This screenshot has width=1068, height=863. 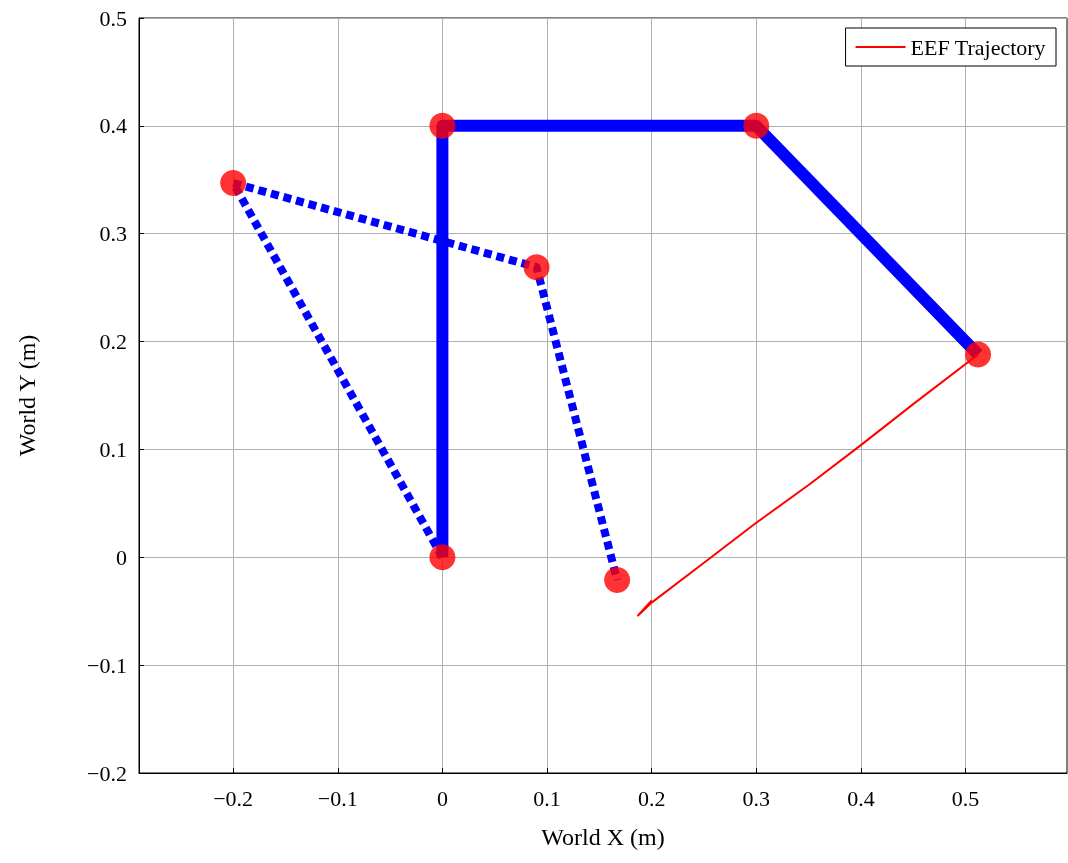 What do you see at coordinates (756, 798) in the screenshot?
I see `x-tick-label: 0.3` at bounding box center [756, 798].